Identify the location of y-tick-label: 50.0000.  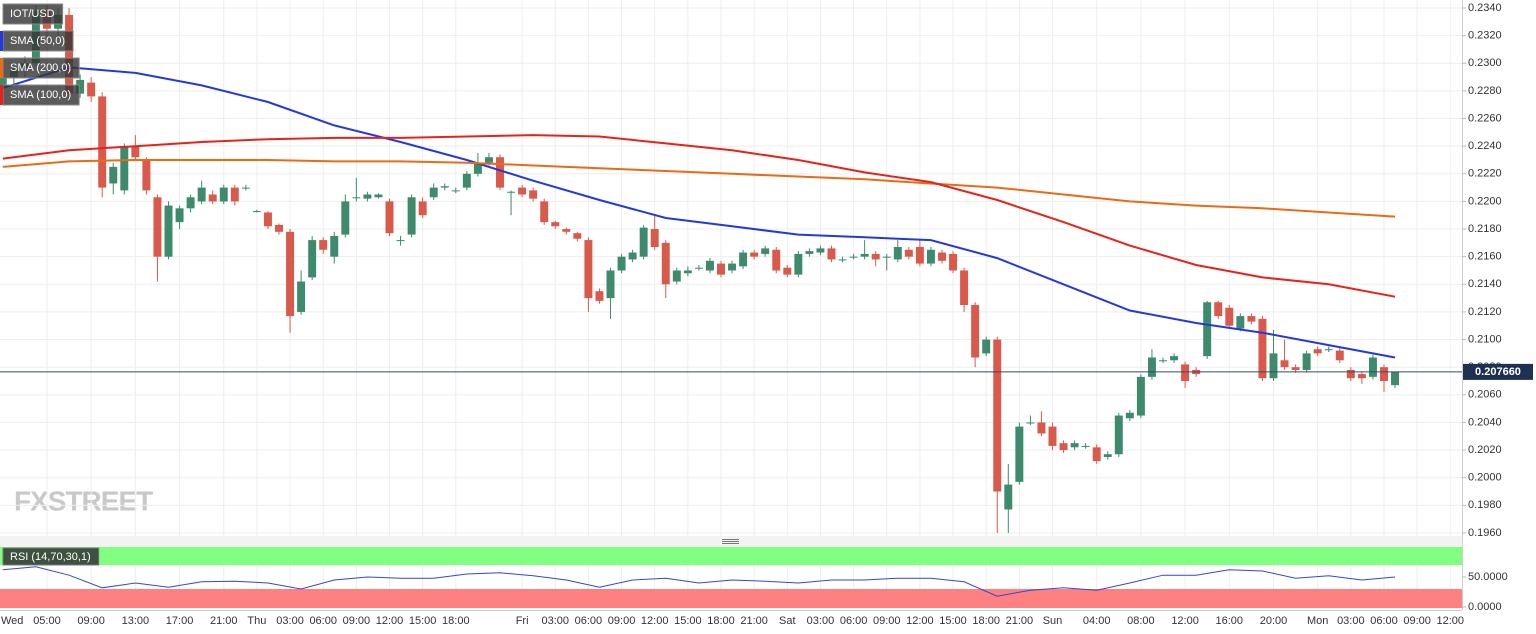
(1488, 577).